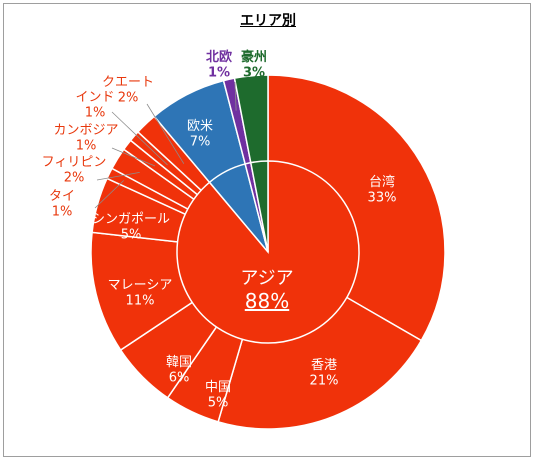  What do you see at coordinates (94, 97) in the screenshot?
I see `outer-label-9-name: インド` at bounding box center [94, 97].